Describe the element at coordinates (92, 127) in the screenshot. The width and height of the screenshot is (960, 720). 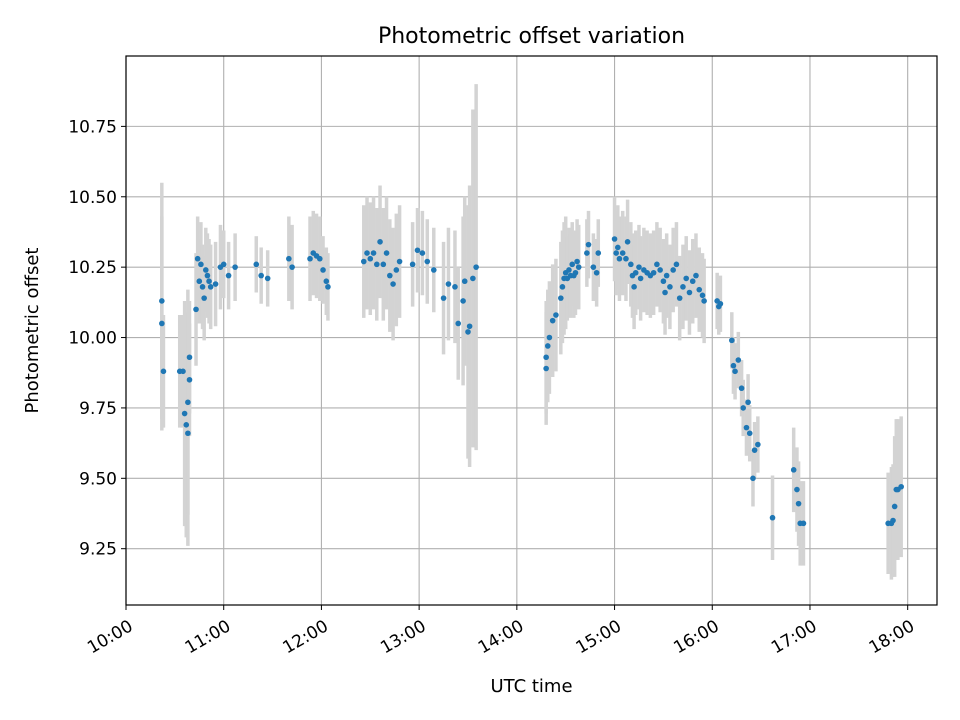
I see `y-tick-label: 10.75` at that location.